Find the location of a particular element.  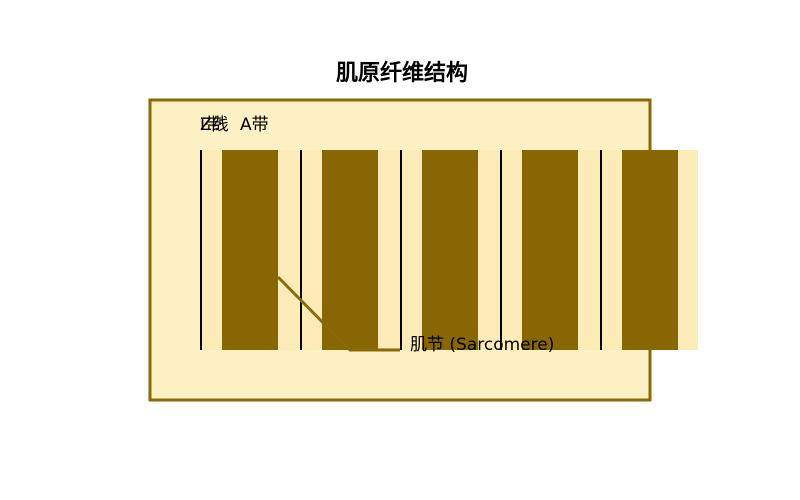

diagram-title: 肌原纤维结构 is located at coordinates (402, 73).